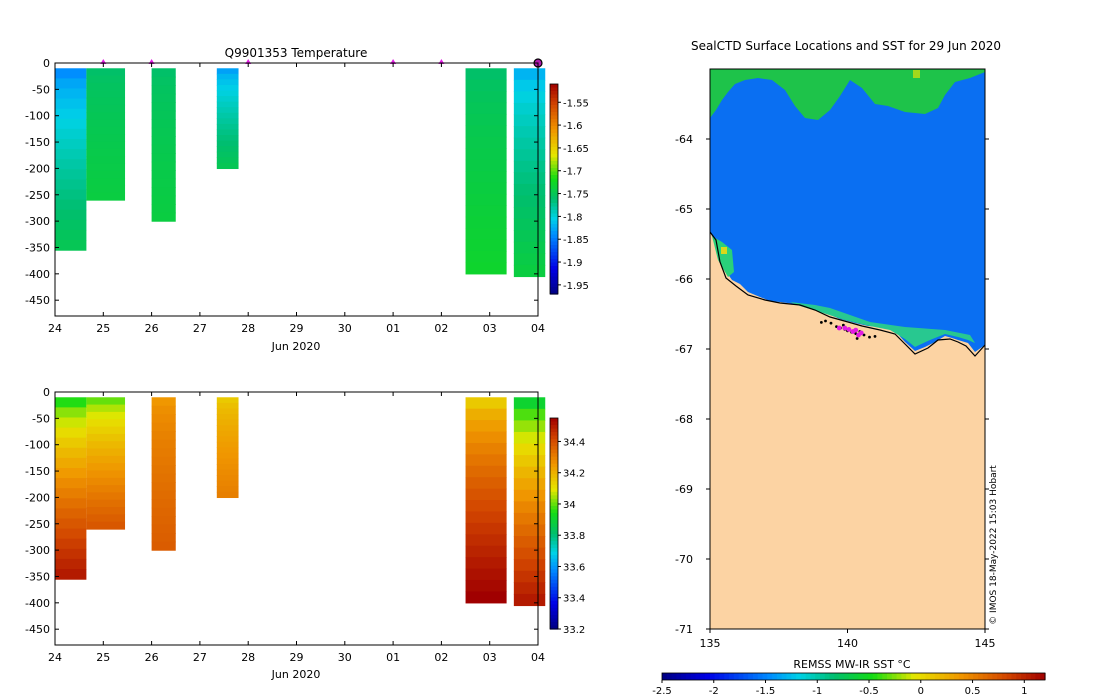  I want to click on x-tick-label: 28, so click(248, 328).